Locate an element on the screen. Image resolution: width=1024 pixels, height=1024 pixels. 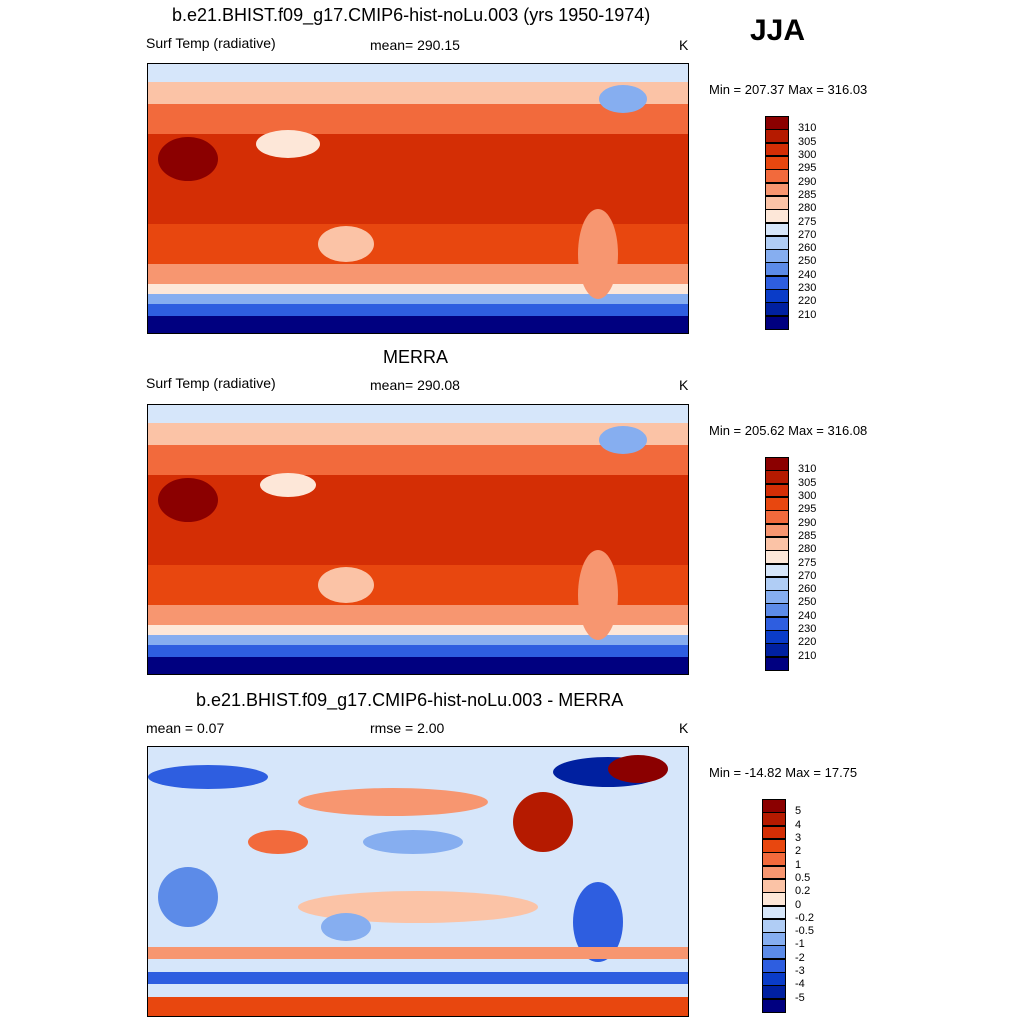
colorbar-tick-label: 280 is located at coordinates (807, 549).